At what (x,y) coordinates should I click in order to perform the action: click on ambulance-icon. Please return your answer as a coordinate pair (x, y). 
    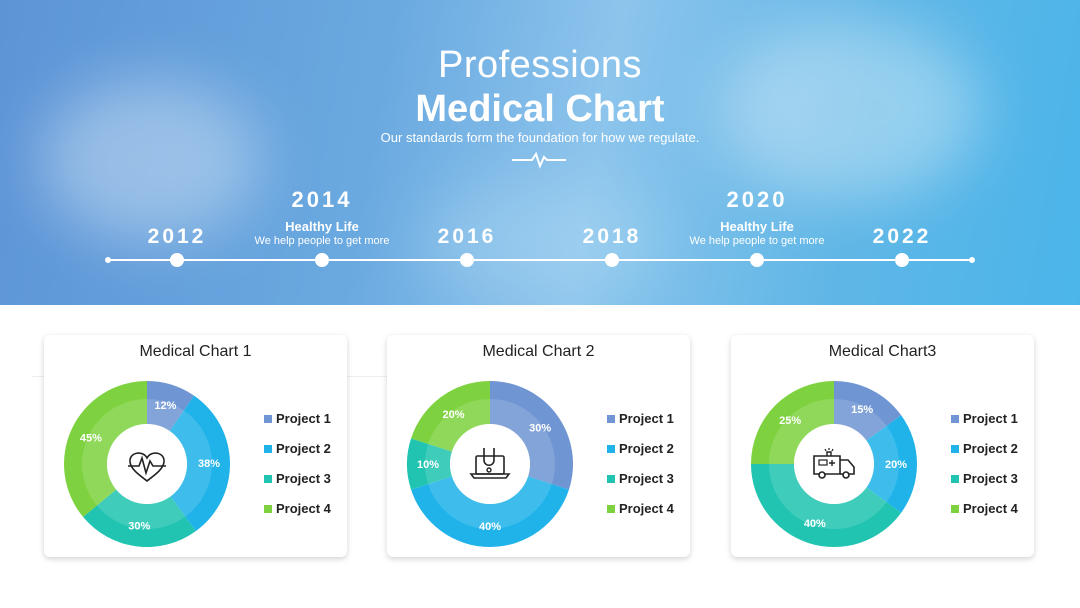
    Looking at the image, I should click on (834, 463).